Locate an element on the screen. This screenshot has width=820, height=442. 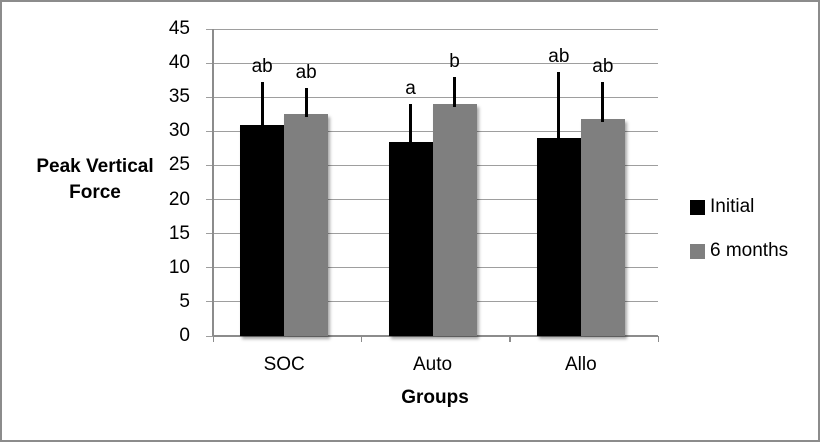
y-tick-label-20: 20 is located at coordinates (179, 199).